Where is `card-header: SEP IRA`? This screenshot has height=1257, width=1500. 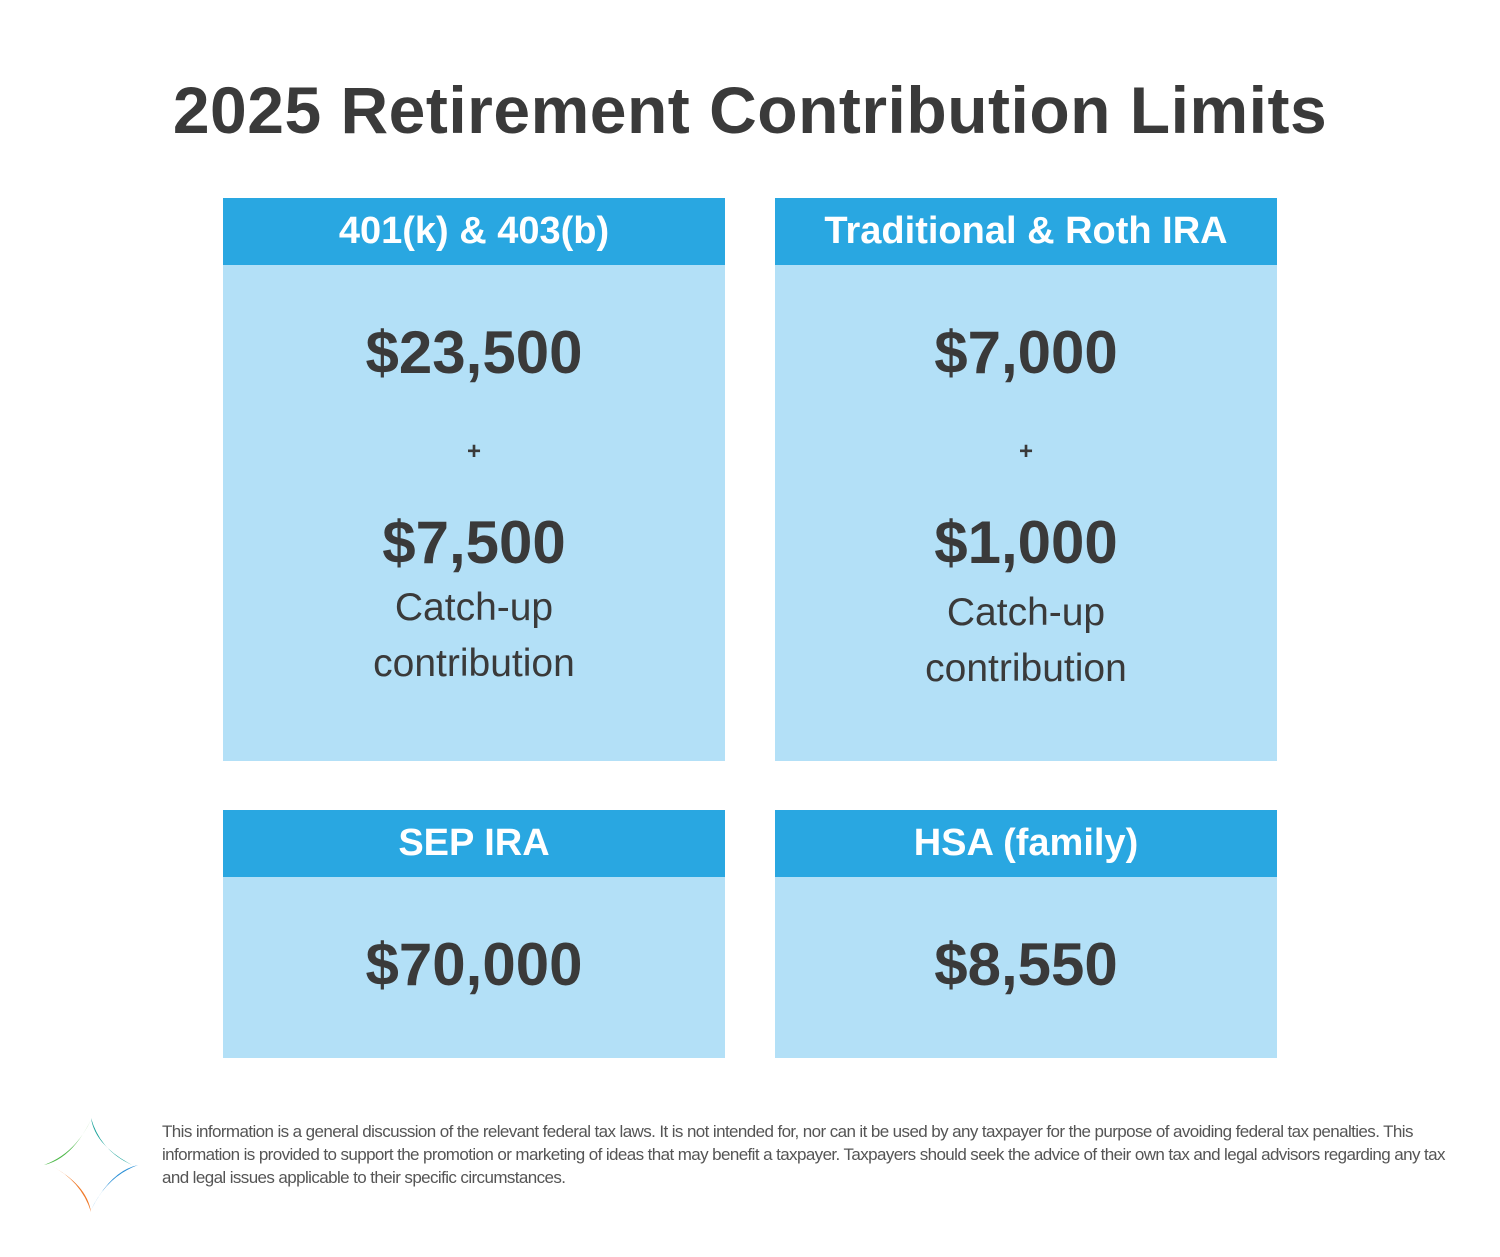
card-header: SEP IRA is located at coordinates (474, 843).